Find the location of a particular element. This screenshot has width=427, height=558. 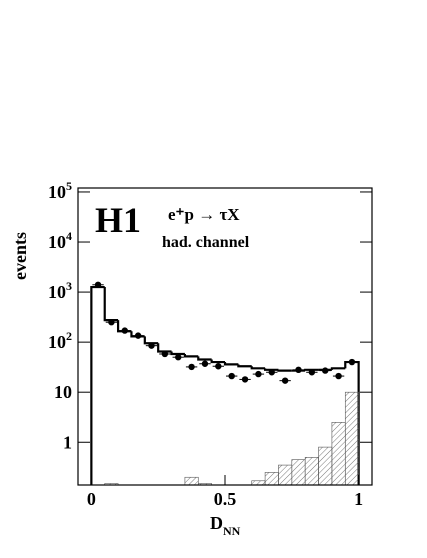

y-tick-exponent: 4 is located at coordinates (69, 236).